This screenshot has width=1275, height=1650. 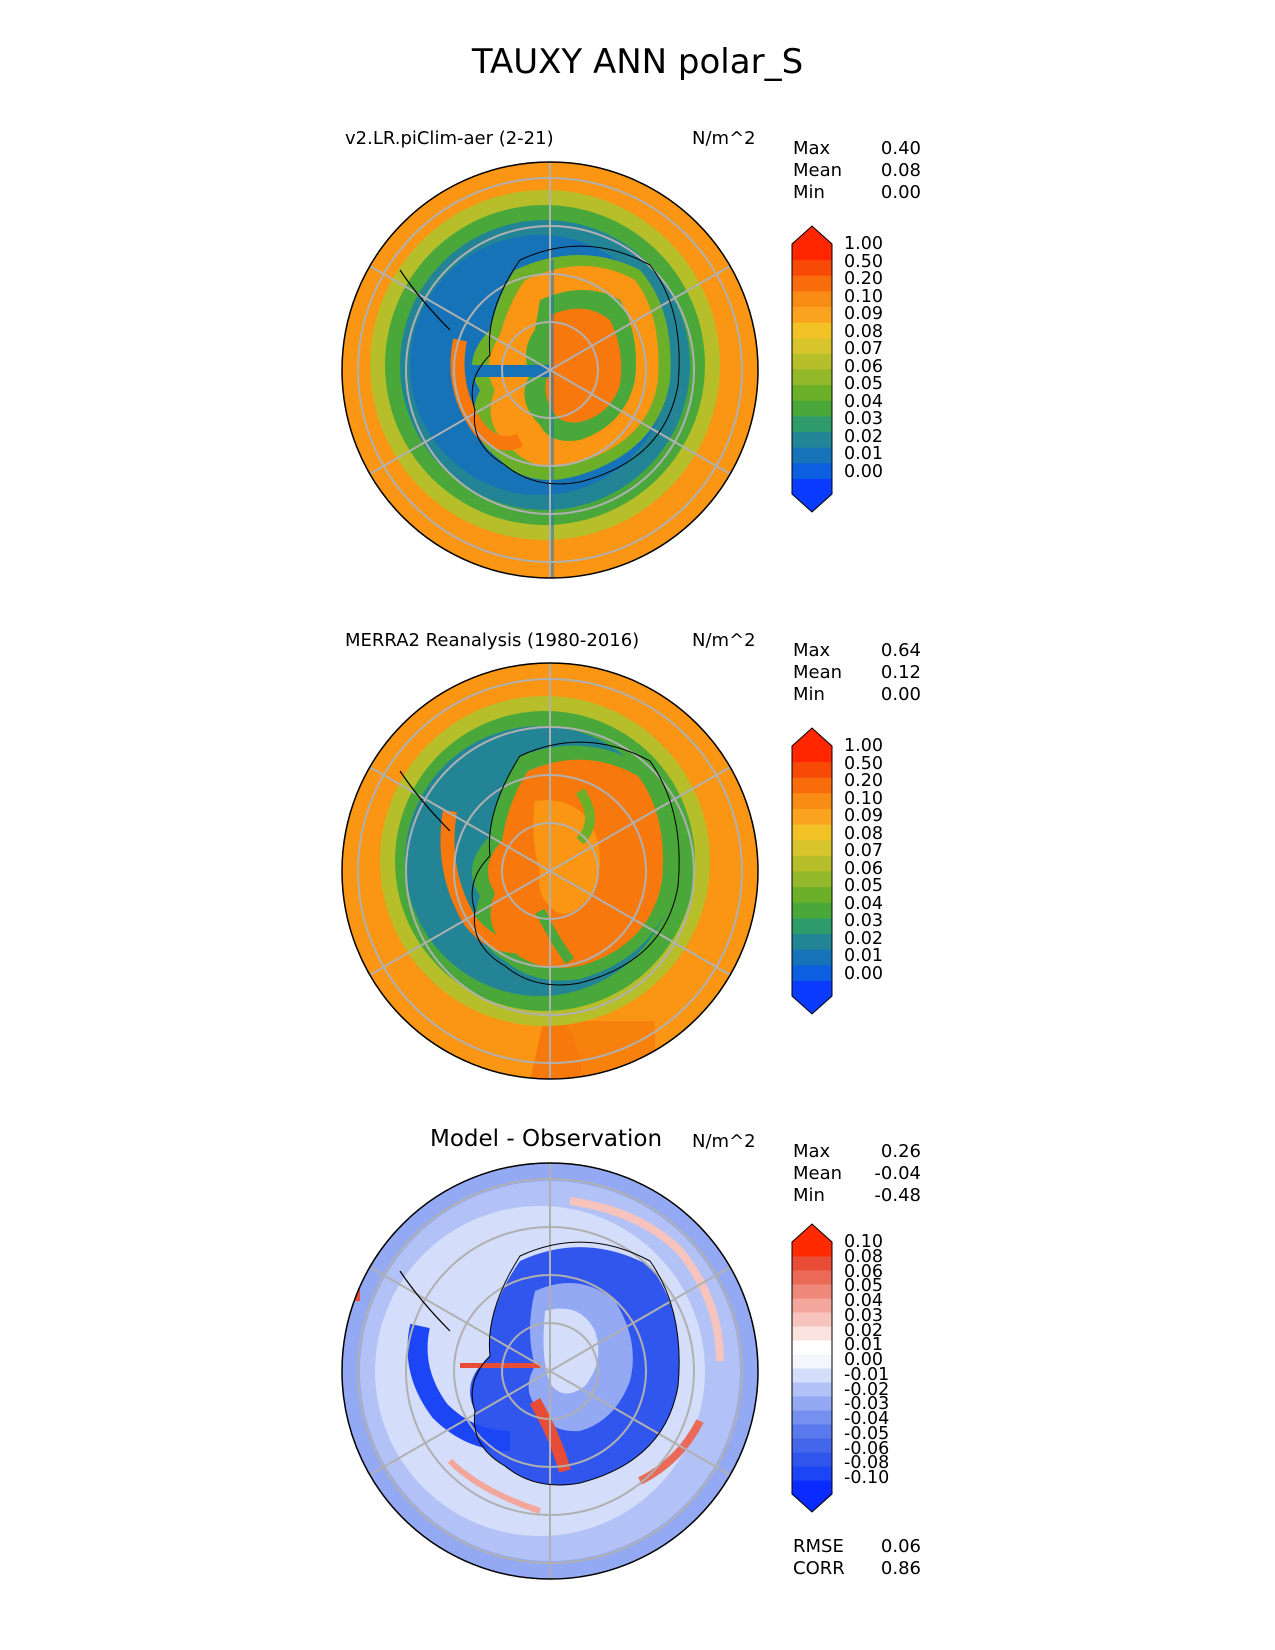 I want to click on polar-map-obs, so click(x=550, y=871).